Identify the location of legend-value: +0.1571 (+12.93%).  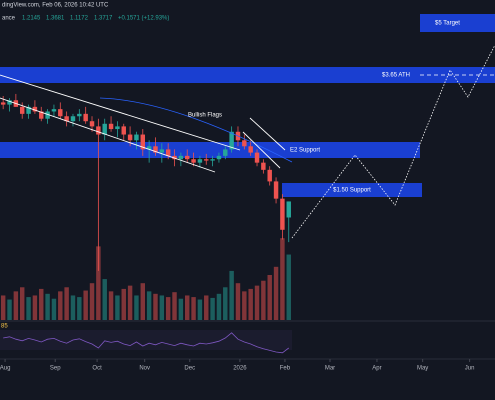
(143, 19).